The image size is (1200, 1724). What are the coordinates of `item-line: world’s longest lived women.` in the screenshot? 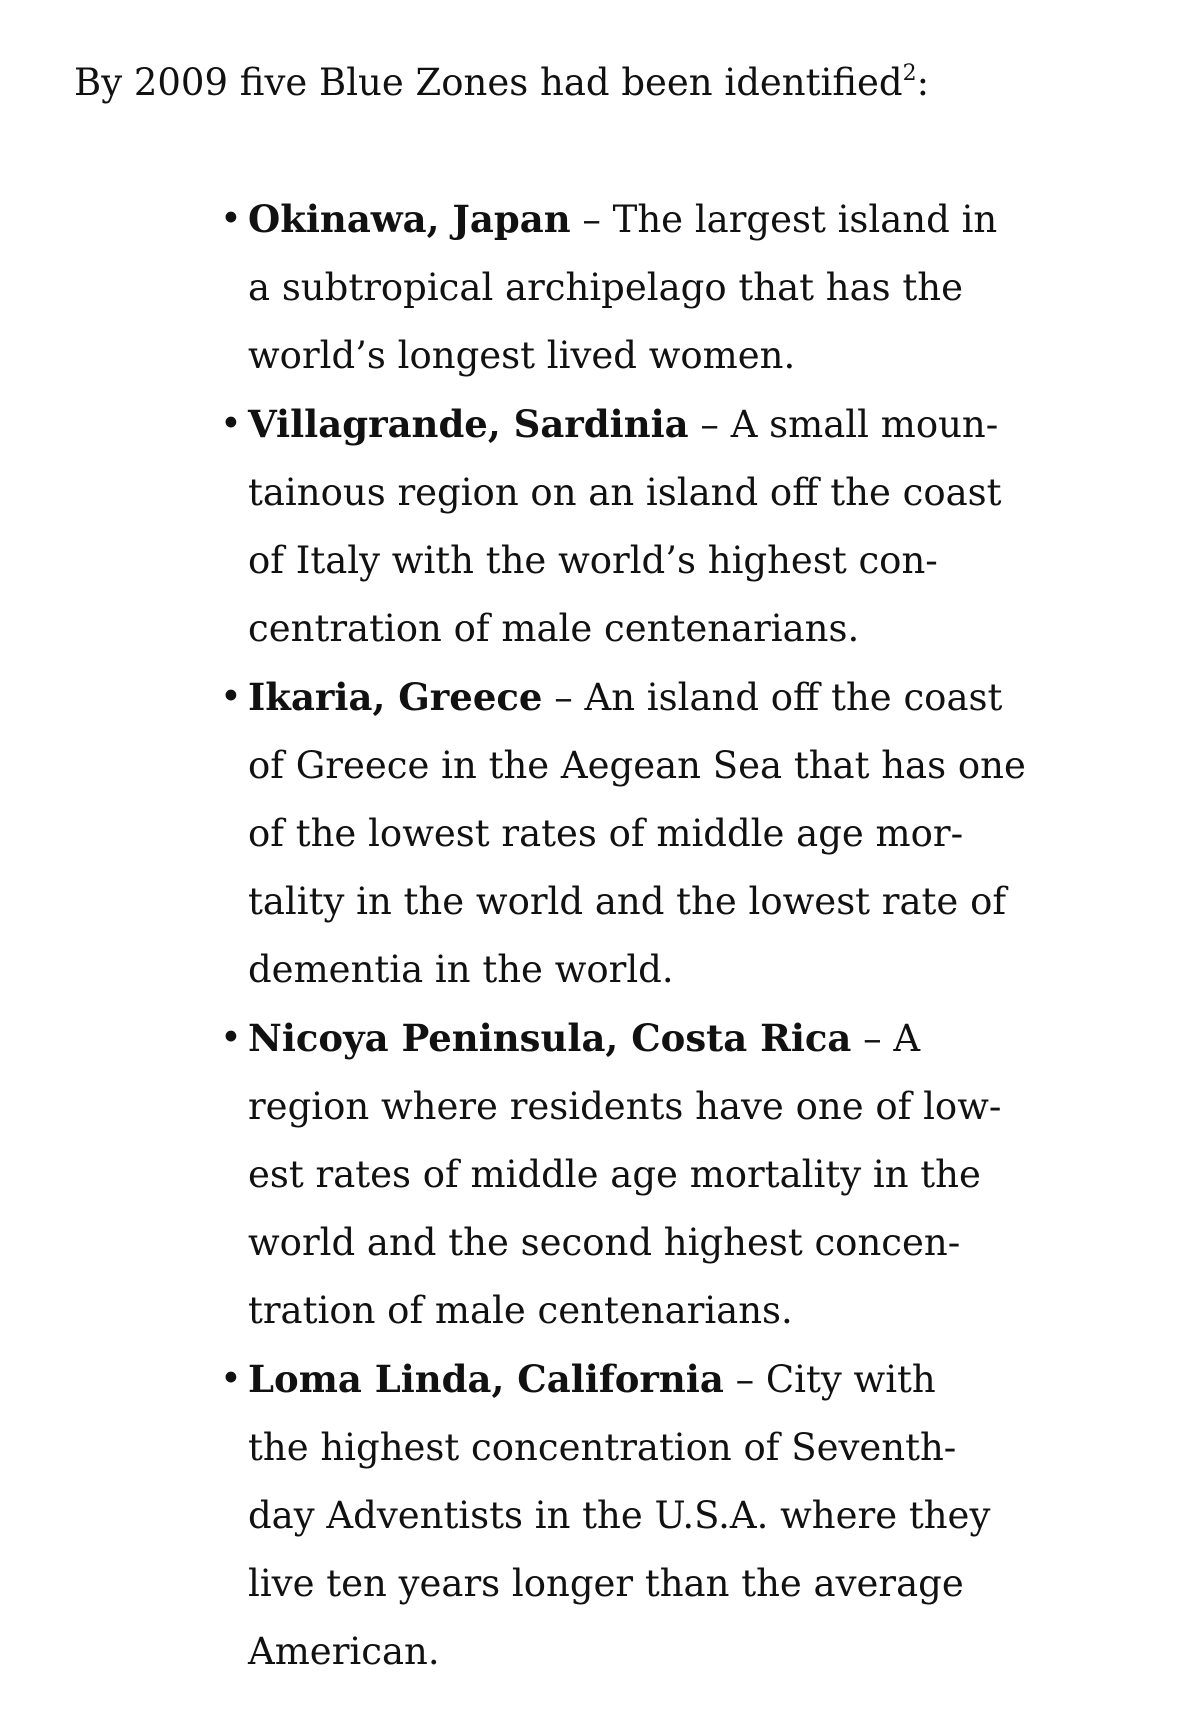 It's located at (522, 355).